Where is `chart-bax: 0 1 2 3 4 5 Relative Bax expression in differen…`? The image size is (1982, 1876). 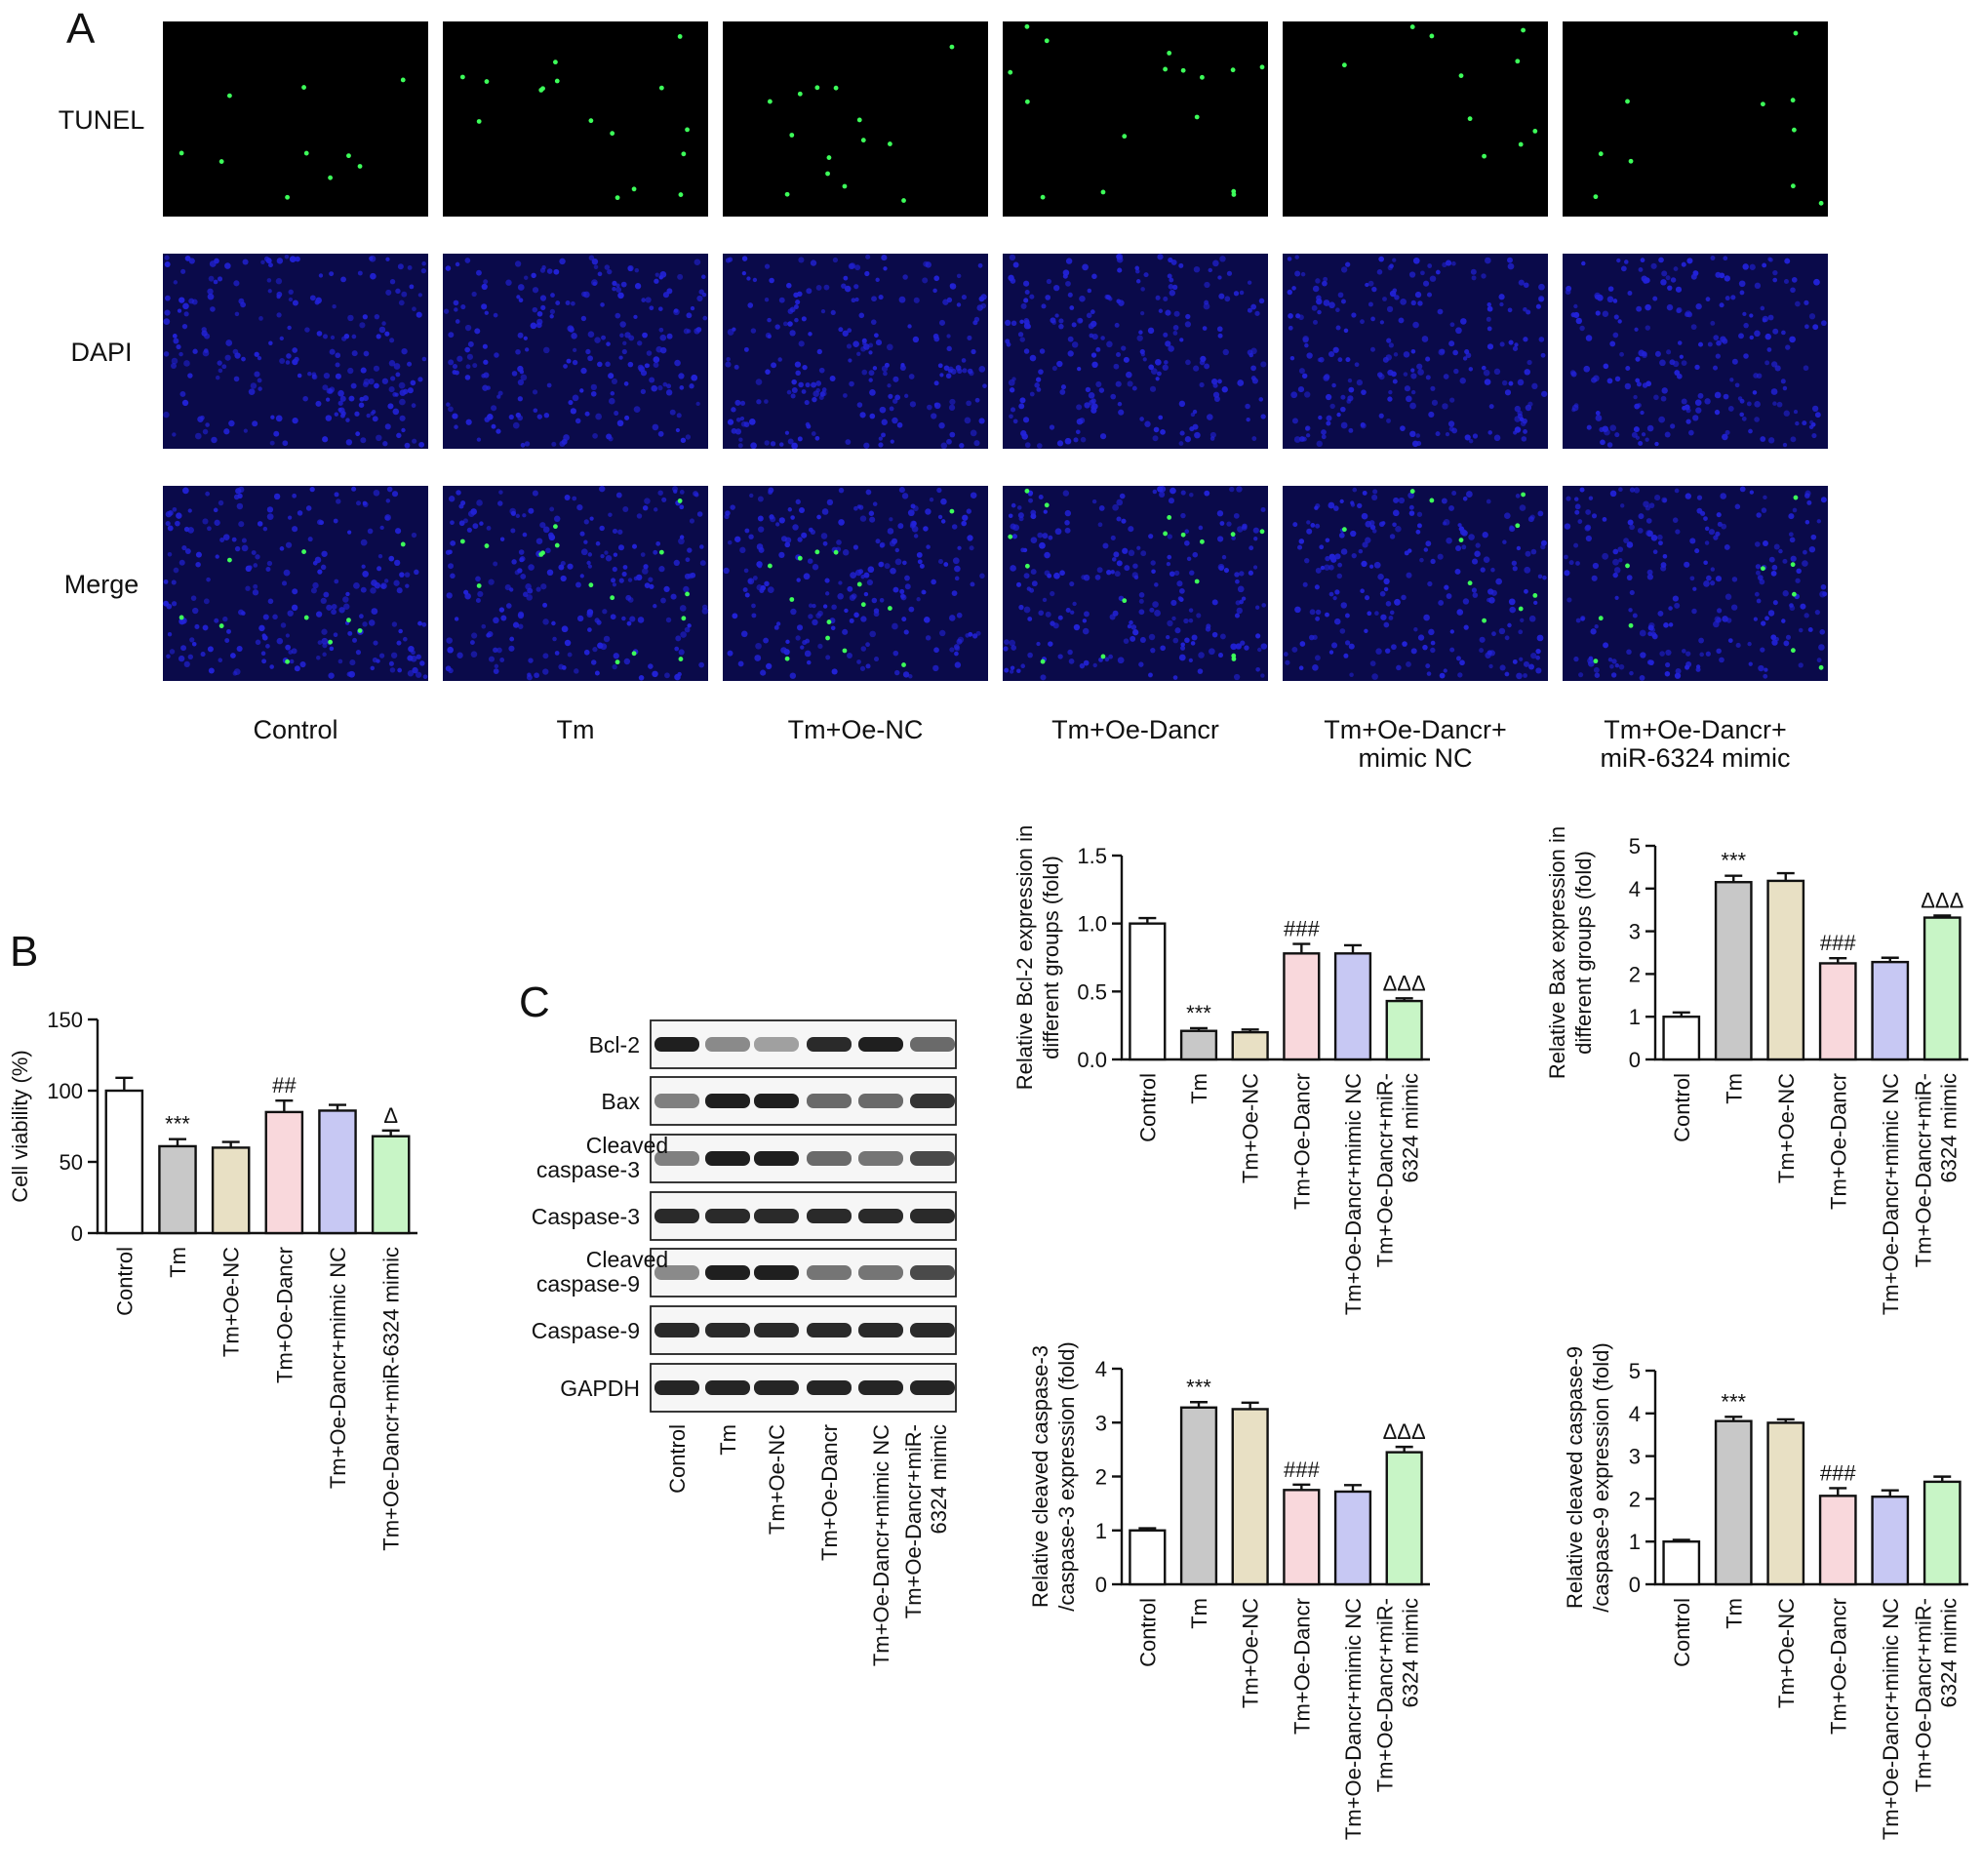 chart-bax: 0 1 2 3 4 5 Relative Bax expression in differen… is located at coordinates (1756, 1070).